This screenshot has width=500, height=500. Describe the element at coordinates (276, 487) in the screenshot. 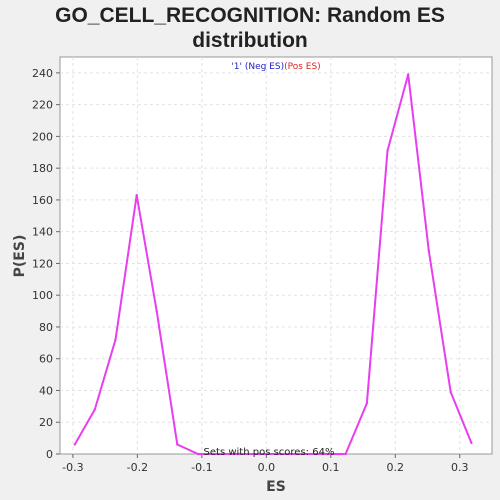

I see `x-axis-label: ES` at that location.